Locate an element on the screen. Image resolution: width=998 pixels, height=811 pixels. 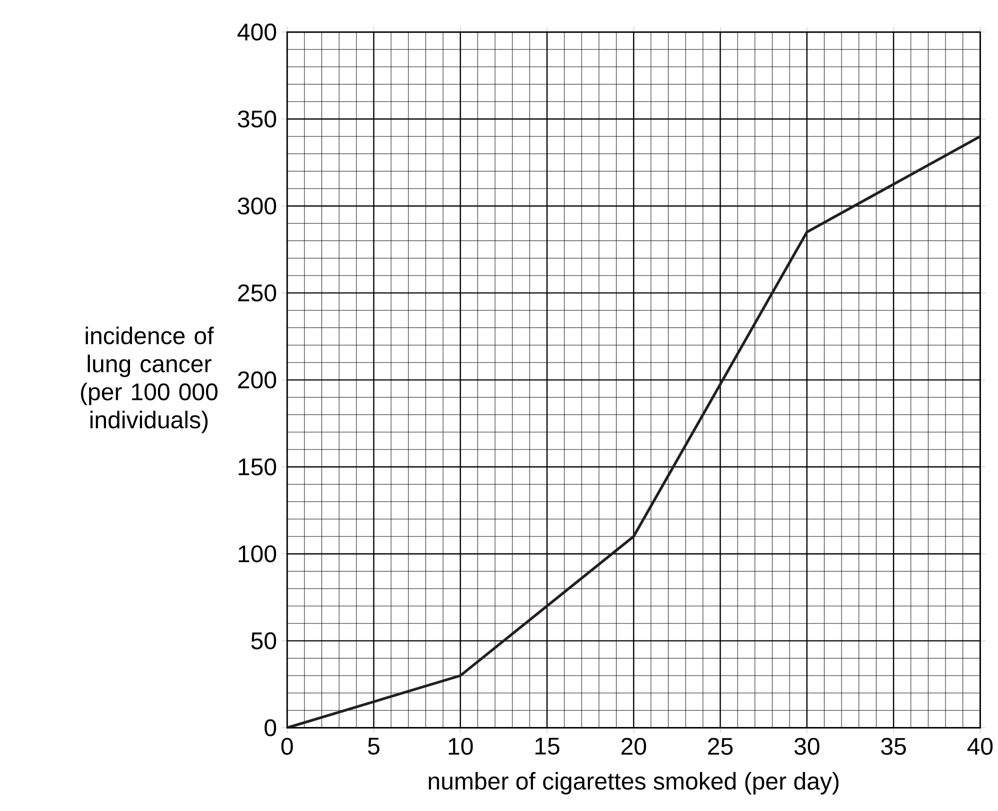
y-tick-label: 300 is located at coordinates (257, 206).